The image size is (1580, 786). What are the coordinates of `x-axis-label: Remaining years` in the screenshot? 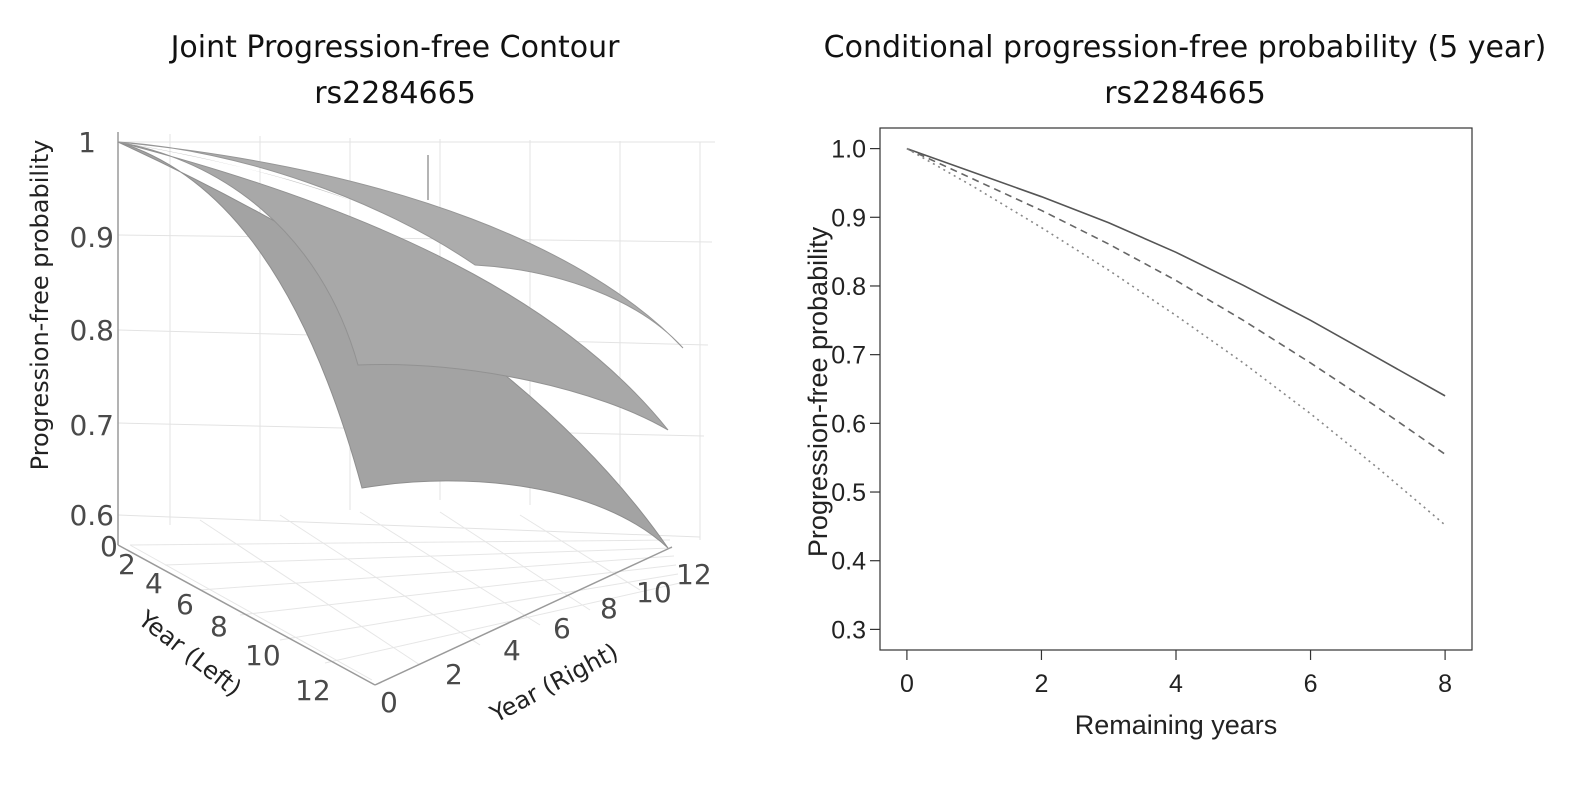 It's located at (1176, 725).